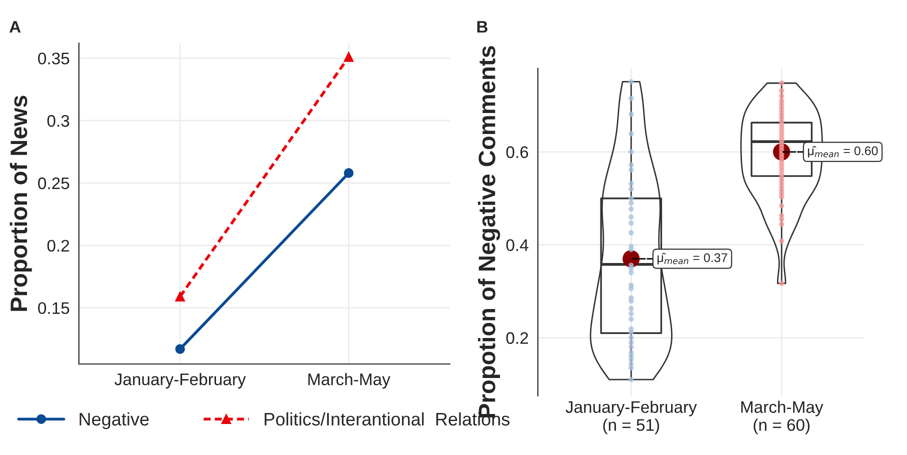 This screenshot has width=907, height=455. Describe the element at coordinates (21, 203) in the screenshot. I see `y-axis-title: Proportion of News` at that location.